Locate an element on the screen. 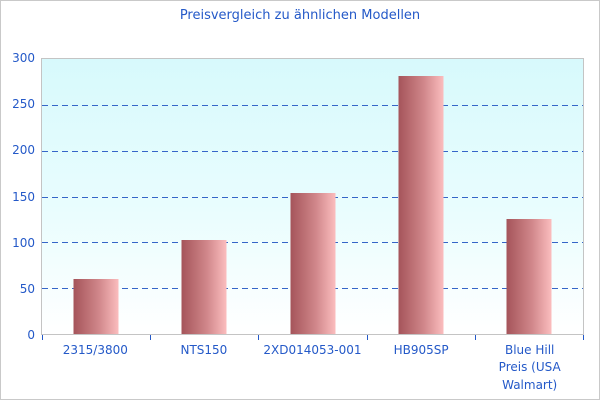 The image size is (600, 400). x-axis-label: 2XD014053-001 is located at coordinates (312, 350).